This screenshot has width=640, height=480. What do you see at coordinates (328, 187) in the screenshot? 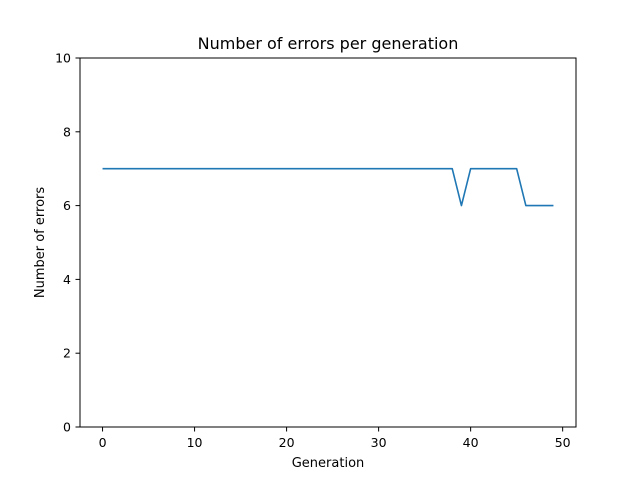
I see `series-line` at bounding box center [328, 187].